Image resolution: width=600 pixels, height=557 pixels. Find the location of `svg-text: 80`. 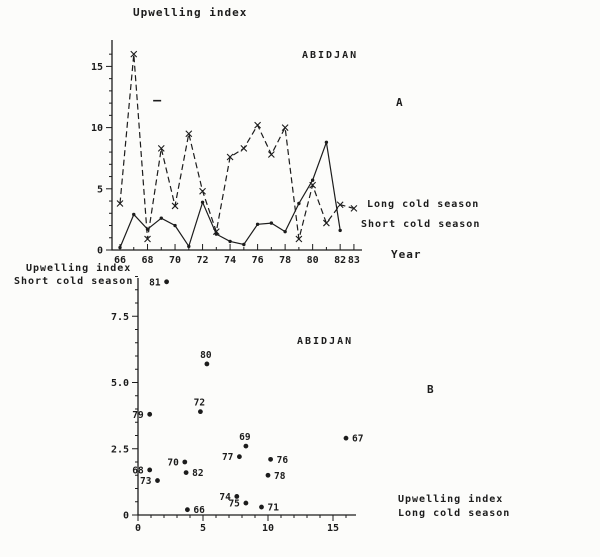

svg-text: 80 is located at coordinates (313, 260).